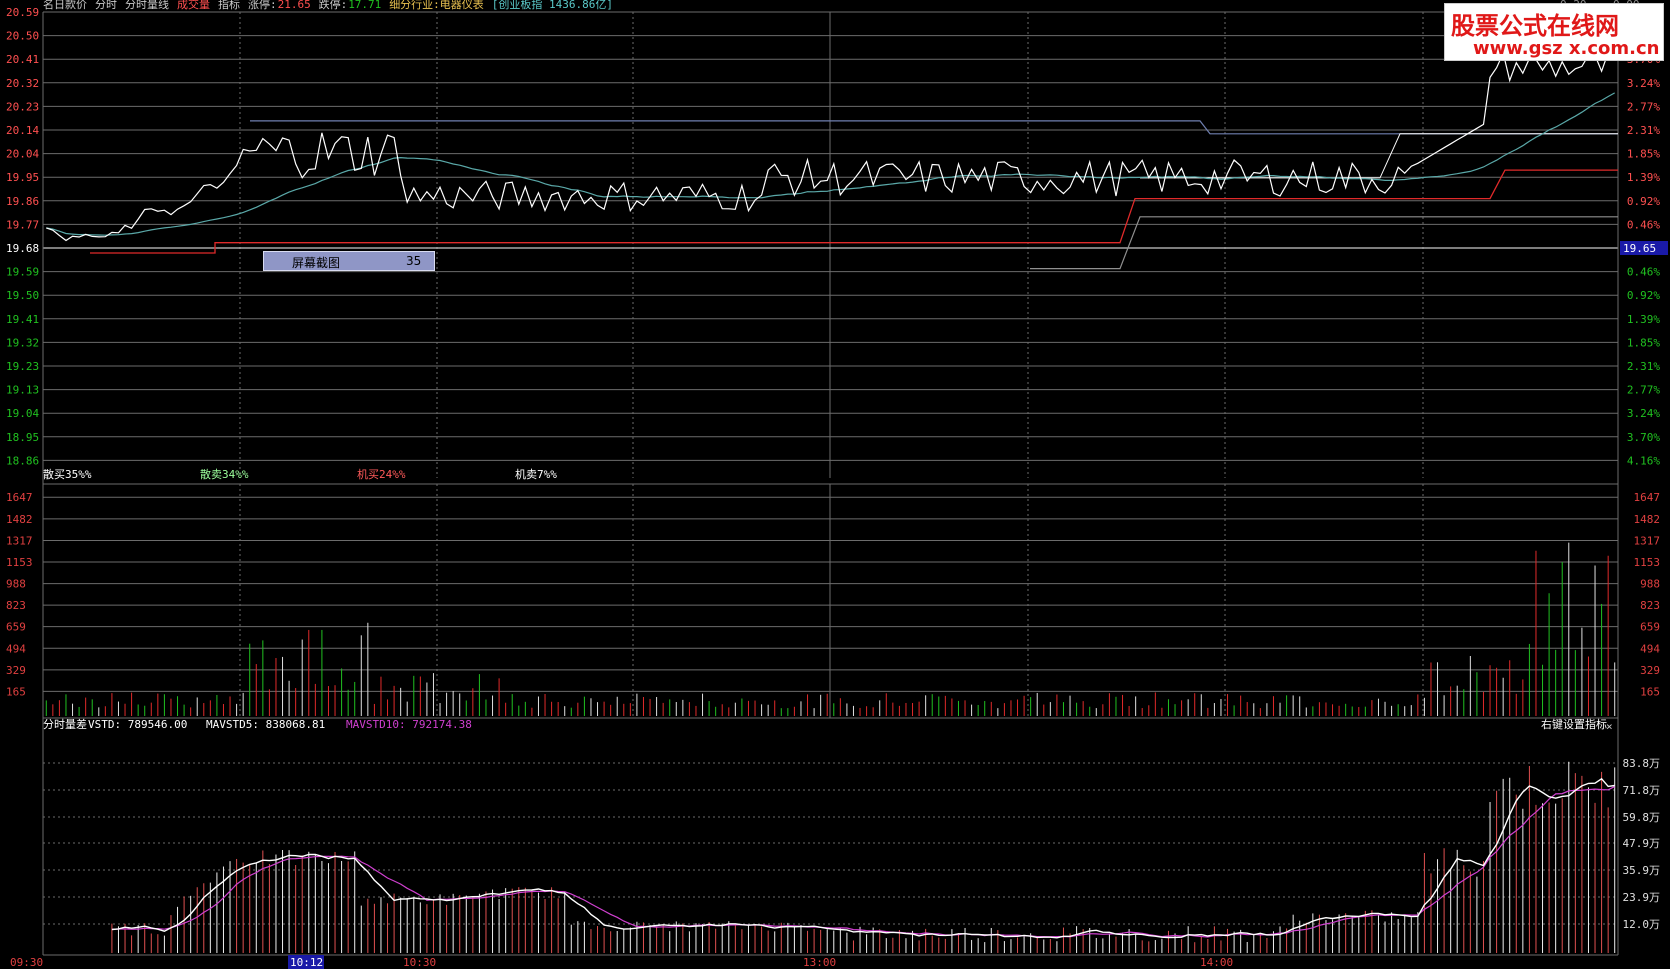 Image resolution: width=1670 pixels, height=969 pixels. I want to click on volume-tick-left: 1482, so click(19, 519).